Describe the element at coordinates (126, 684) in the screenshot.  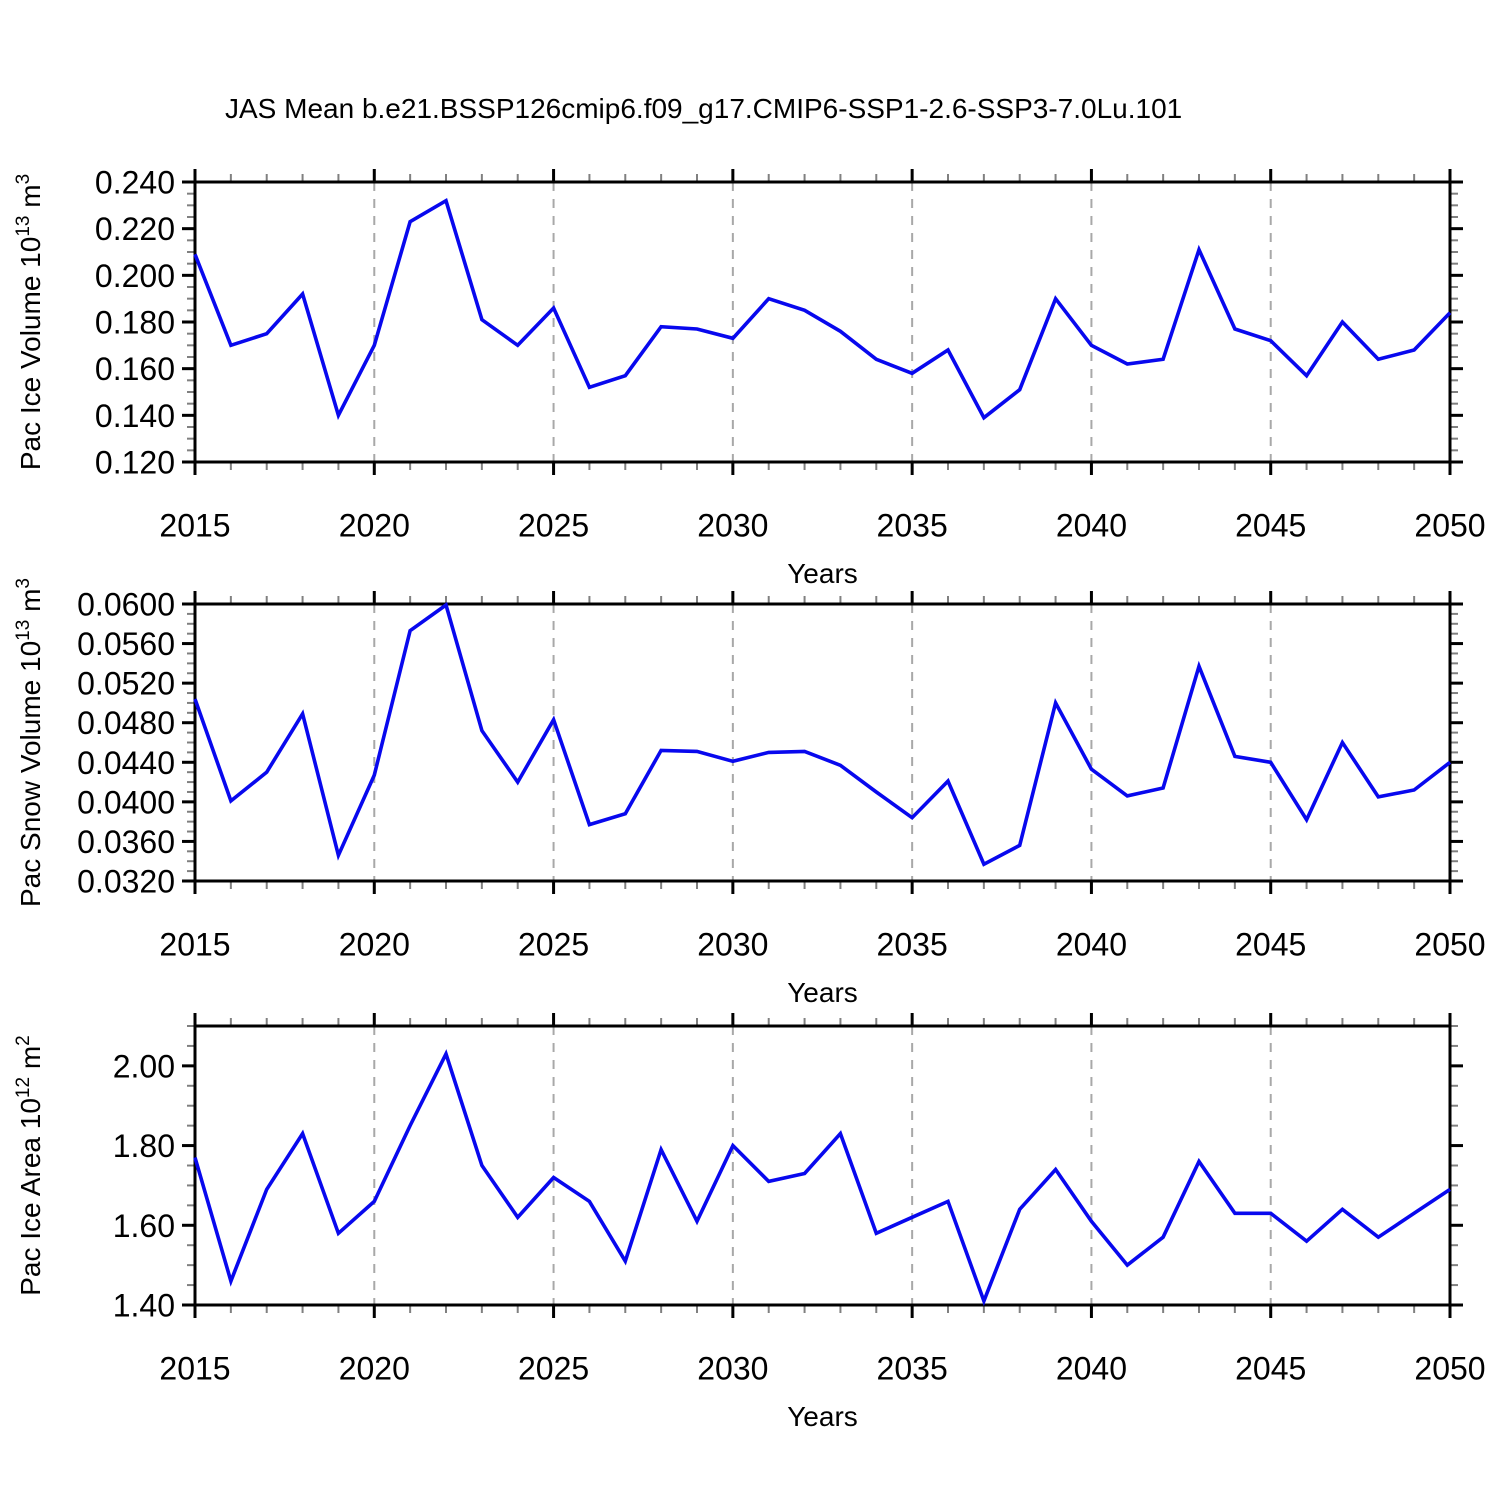
I see `y-tick-label: 0.0520` at that location.